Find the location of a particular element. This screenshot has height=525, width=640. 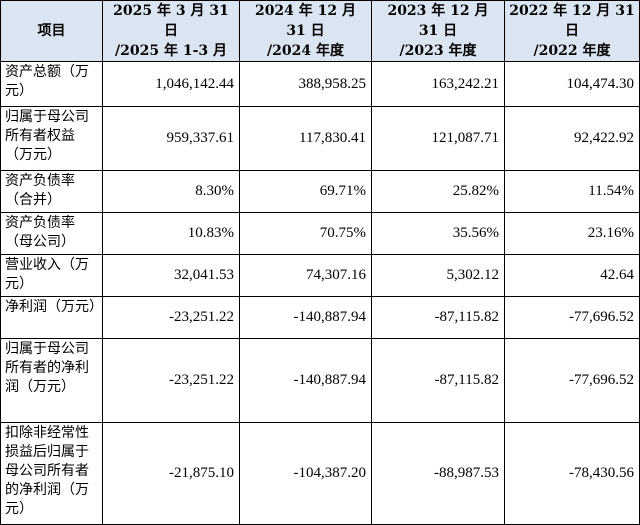

header-item-label: 项目 is located at coordinates (51, 31).